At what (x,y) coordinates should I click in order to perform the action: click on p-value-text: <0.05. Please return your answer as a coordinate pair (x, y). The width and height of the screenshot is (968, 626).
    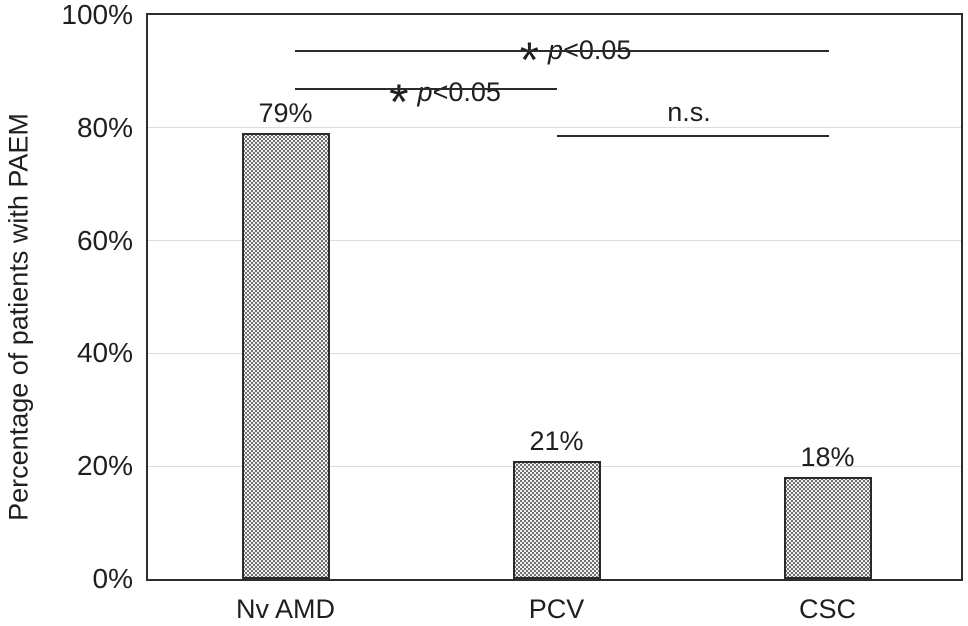
    Looking at the image, I should click on (466, 92).